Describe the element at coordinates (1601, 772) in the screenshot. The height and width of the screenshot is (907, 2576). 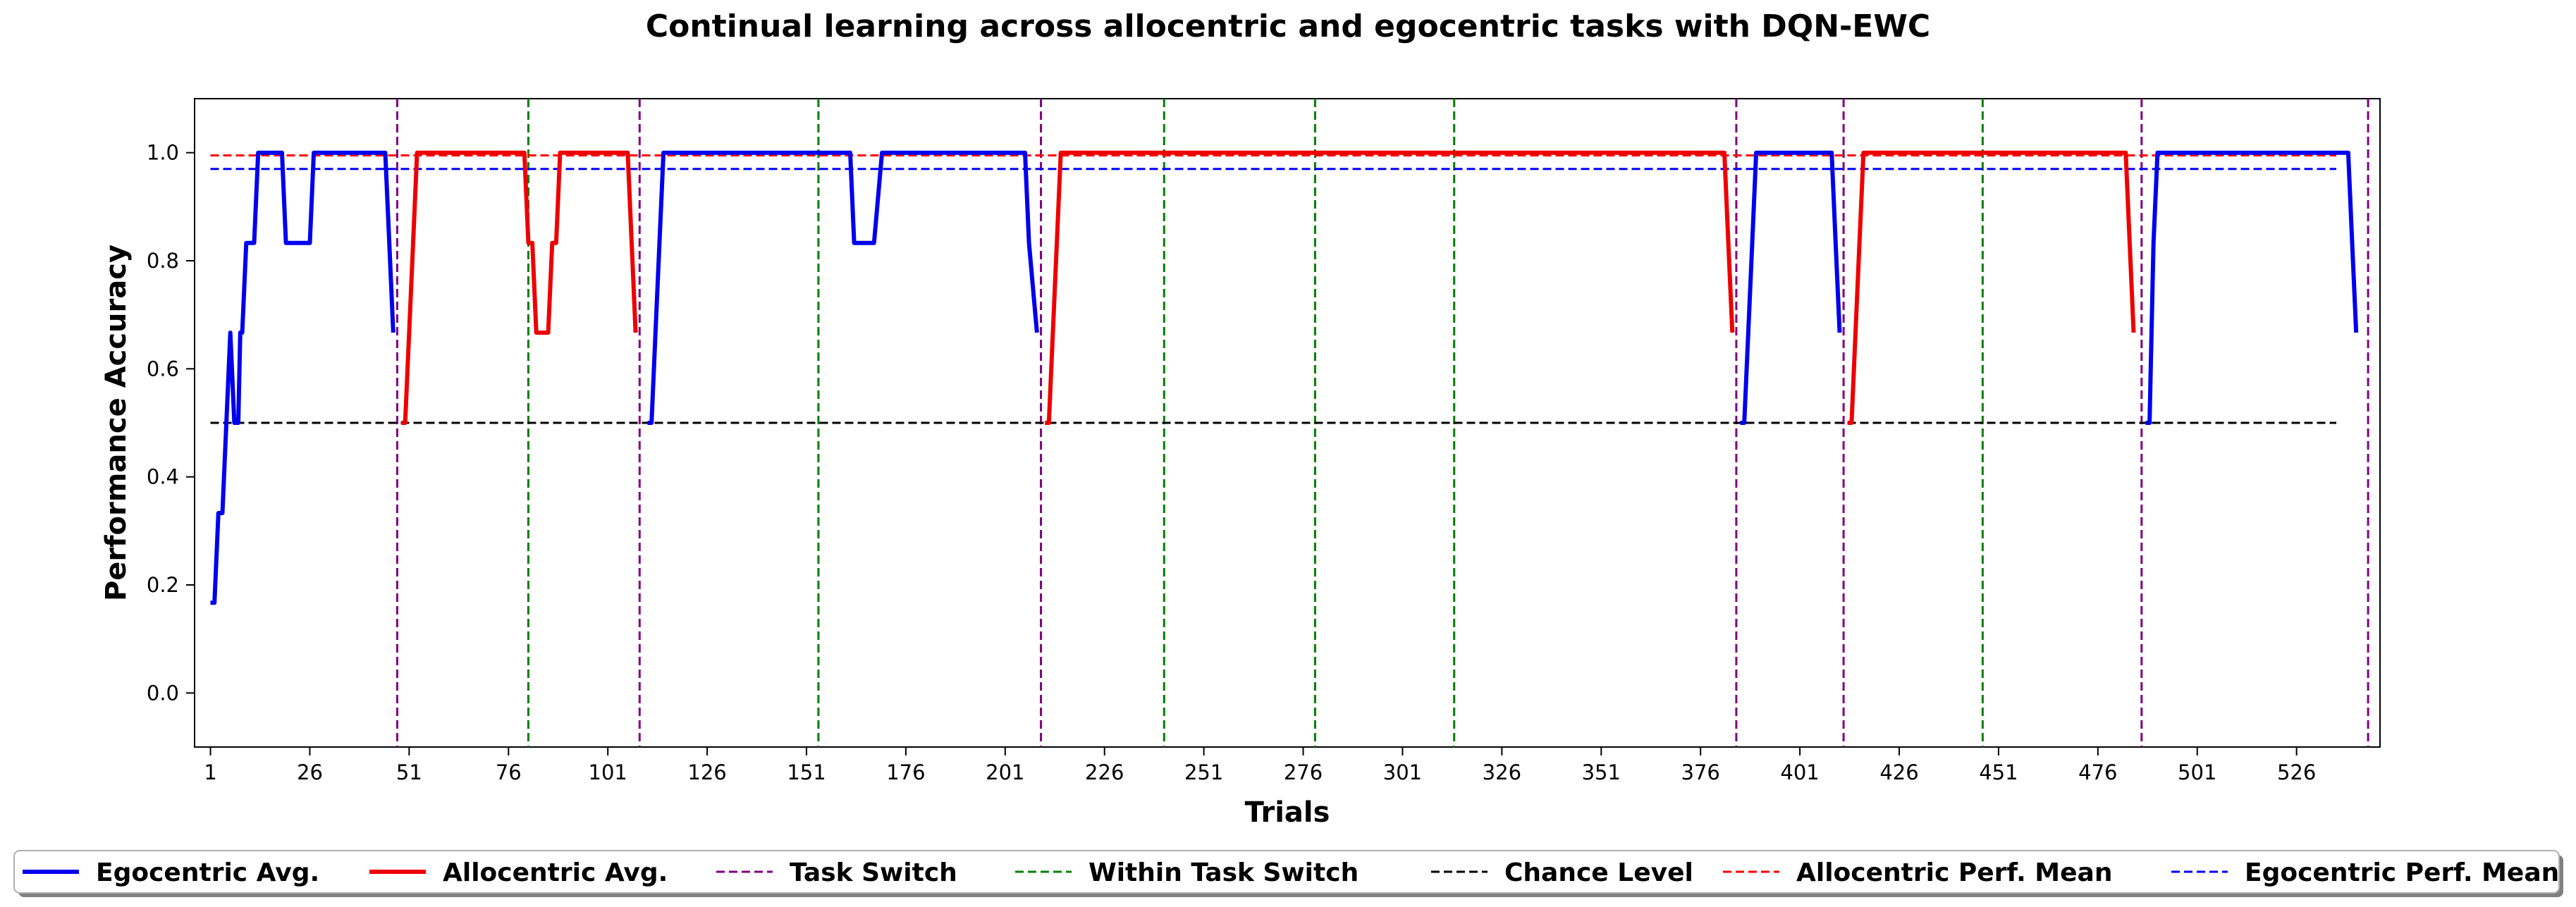
I see `x-tick-label: 351` at that location.